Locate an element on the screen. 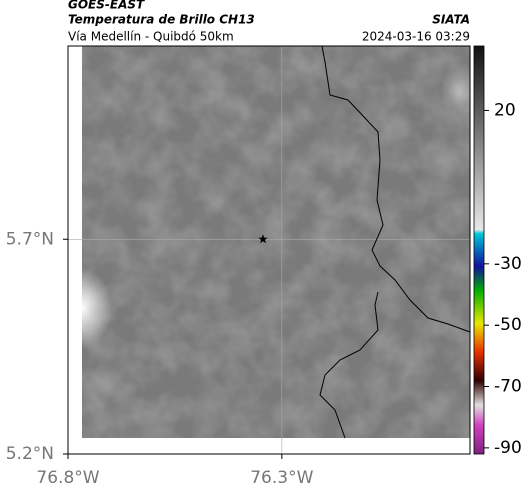  route: Vía Medellín - Quibdó 50km is located at coordinates (151, 37).